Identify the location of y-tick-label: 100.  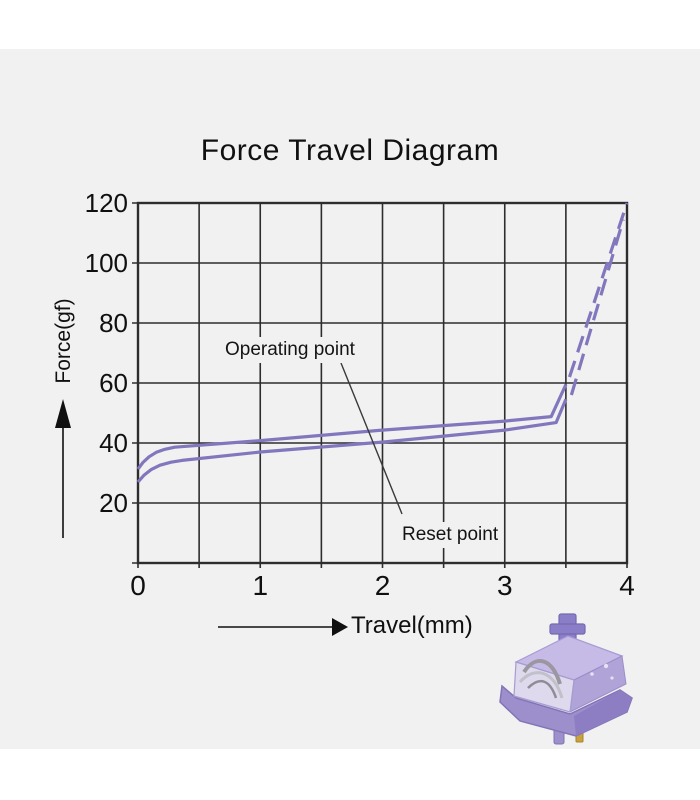
(106, 263).